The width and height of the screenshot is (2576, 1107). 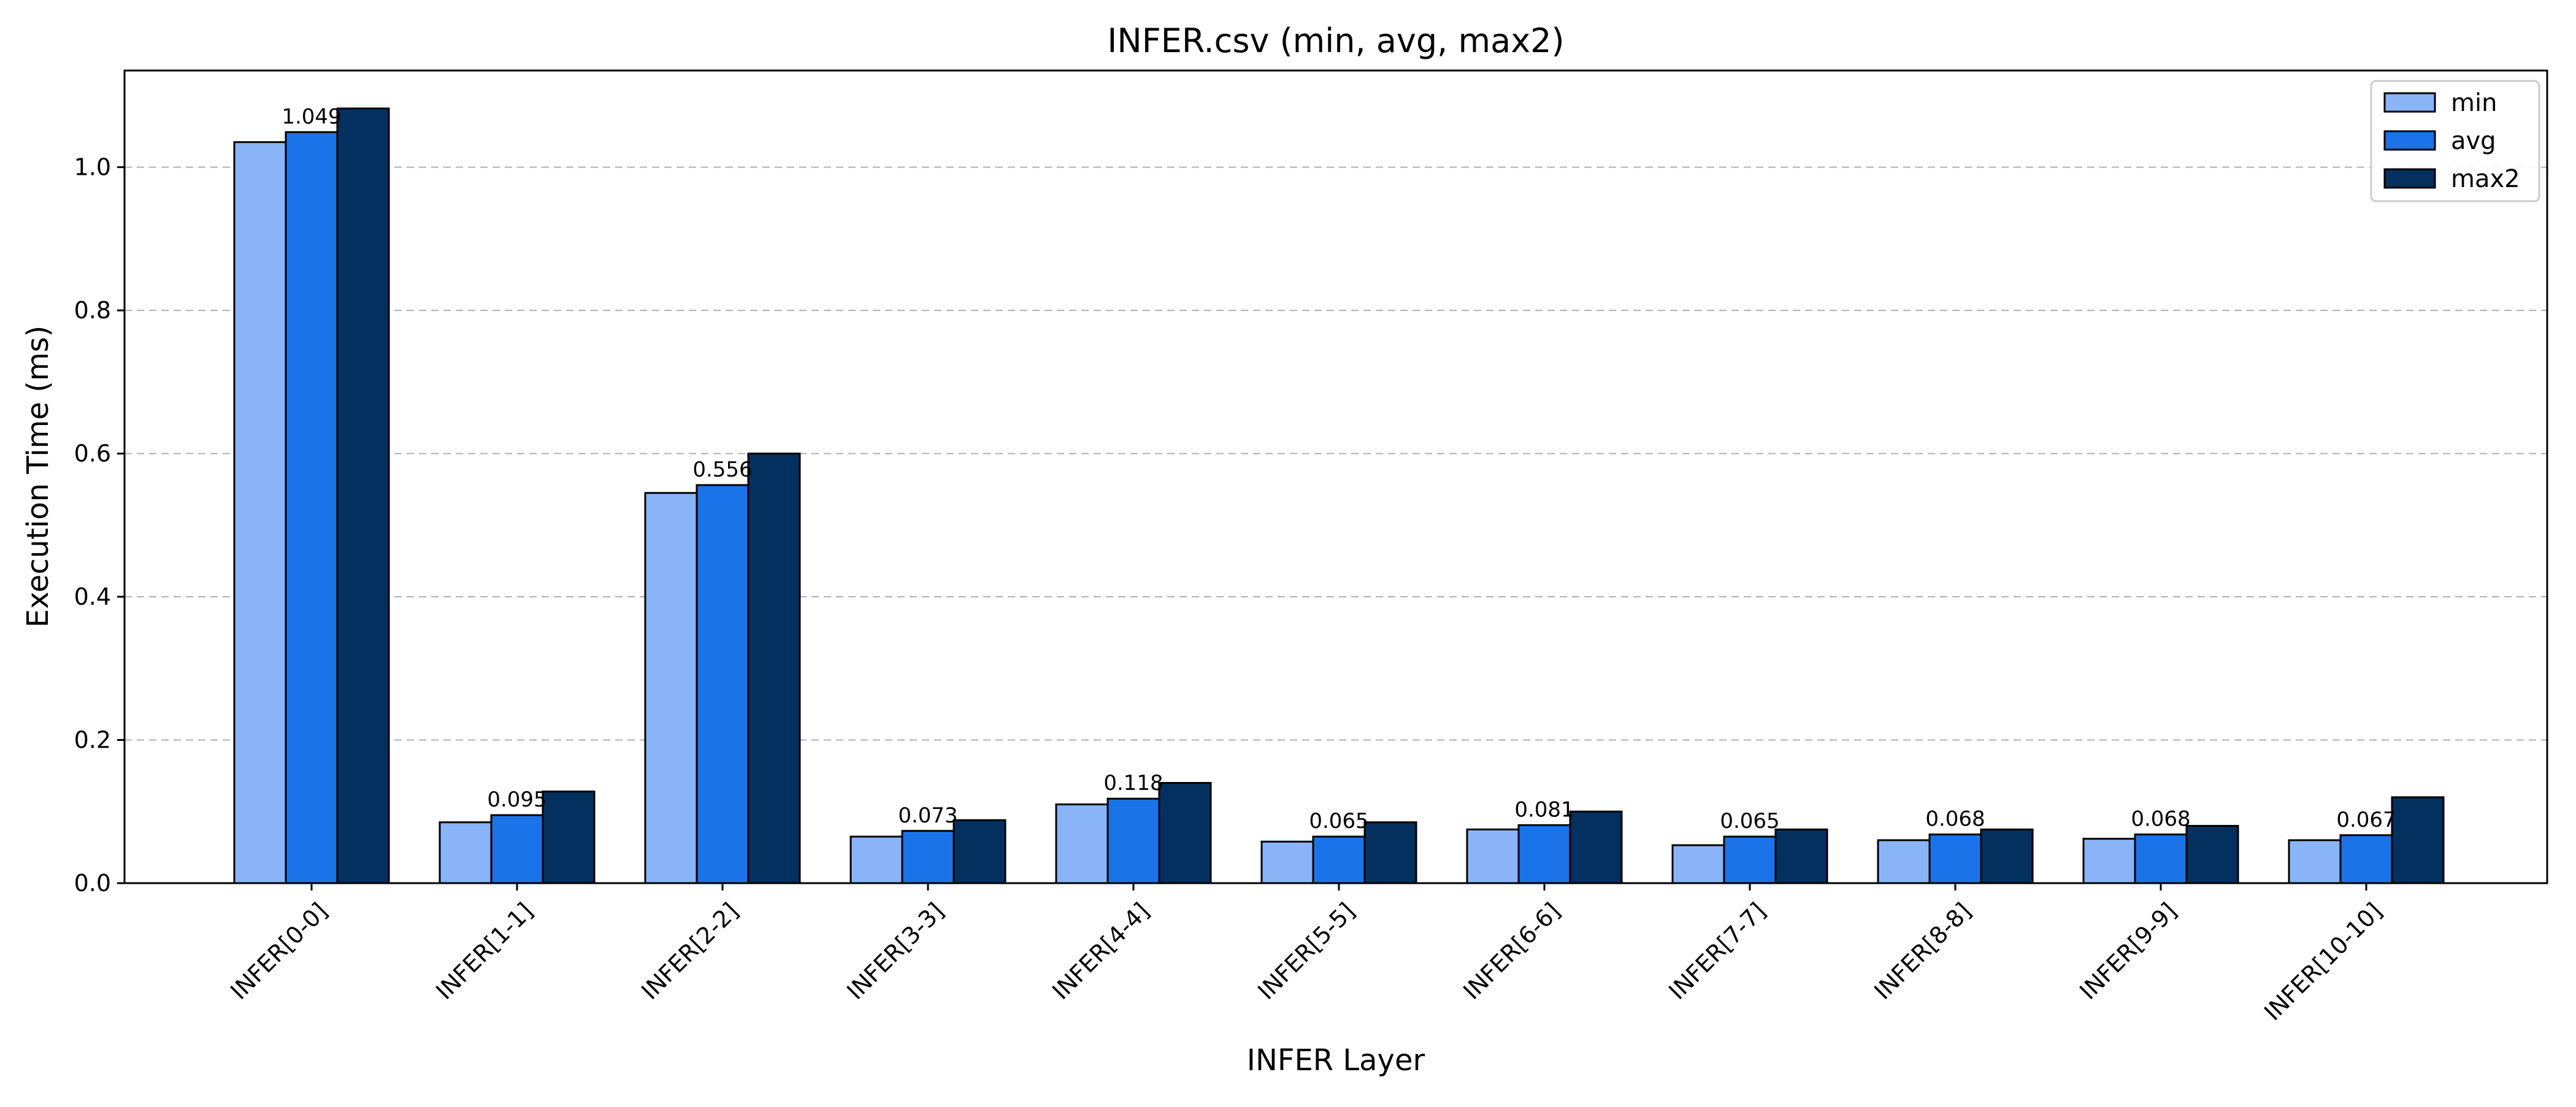 What do you see at coordinates (92, 167) in the screenshot?
I see `y-tick-label: 1.0` at bounding box center [92, 167].